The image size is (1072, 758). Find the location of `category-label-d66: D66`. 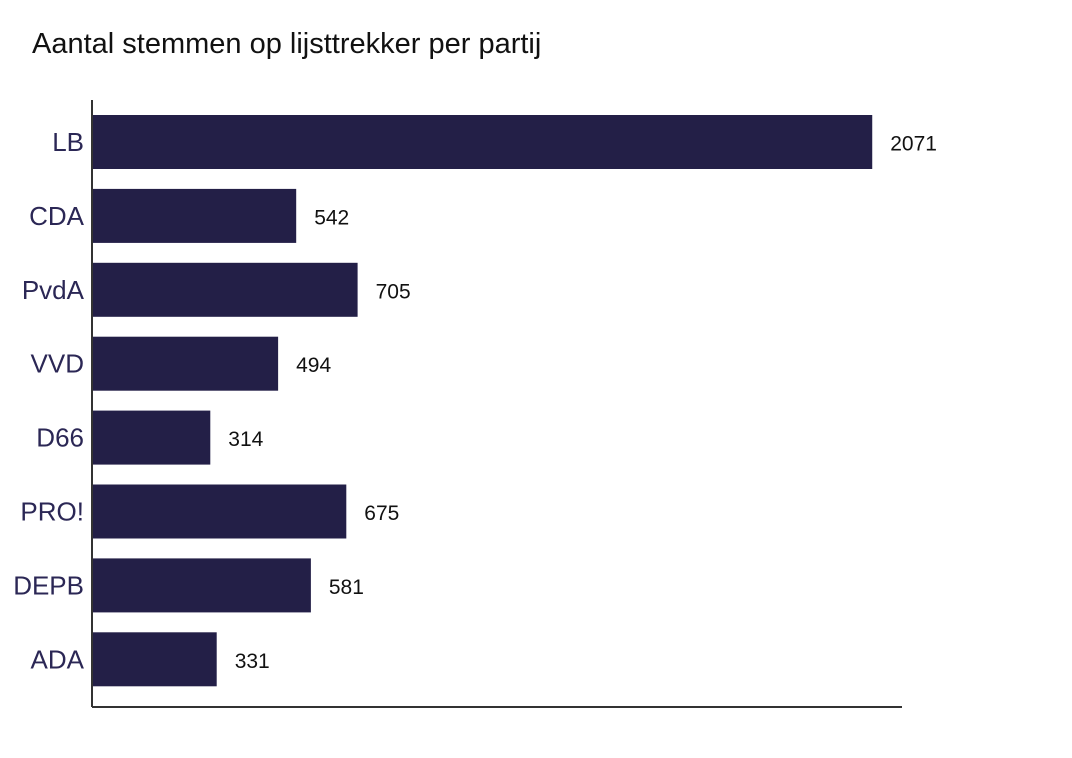

category-label-d66: D66 is located at coordinates (60, 438).